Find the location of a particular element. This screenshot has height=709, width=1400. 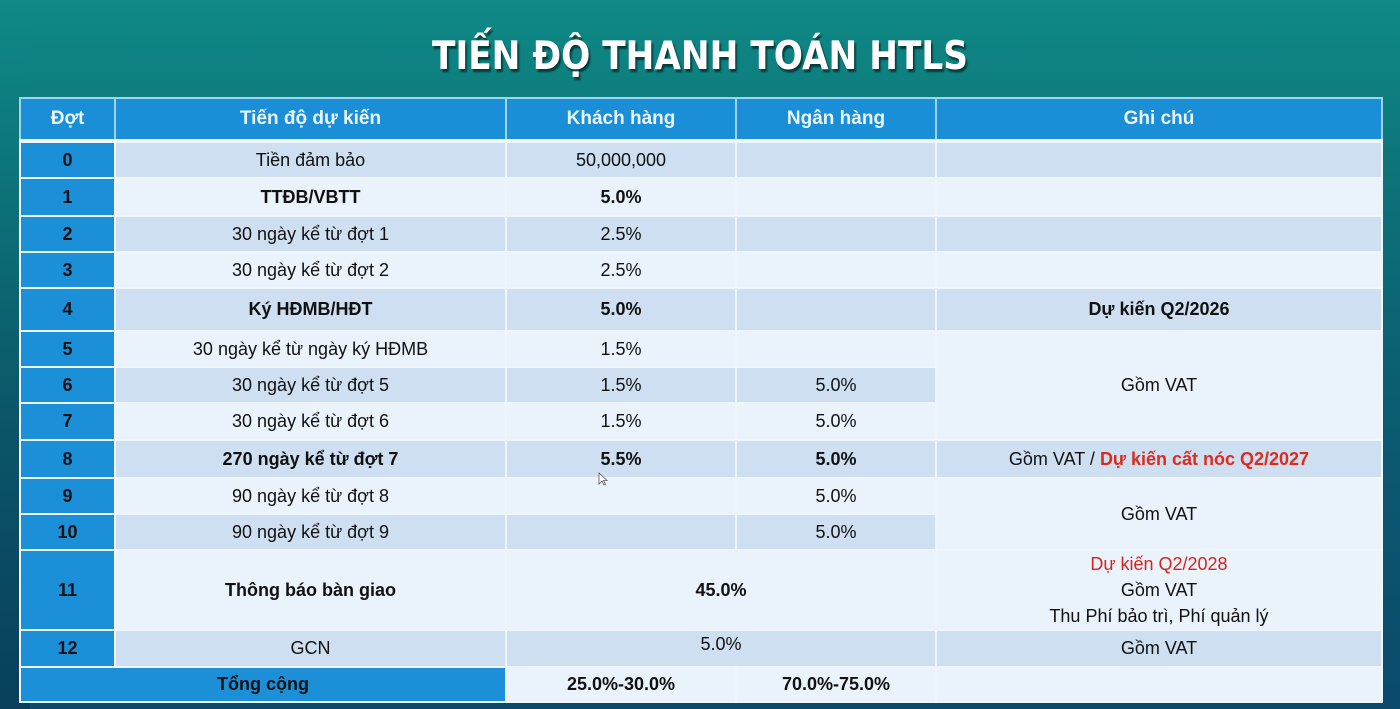

milestone-cell: 30 ngày kể từ đợt 6 is located at coordinates (310, 421).